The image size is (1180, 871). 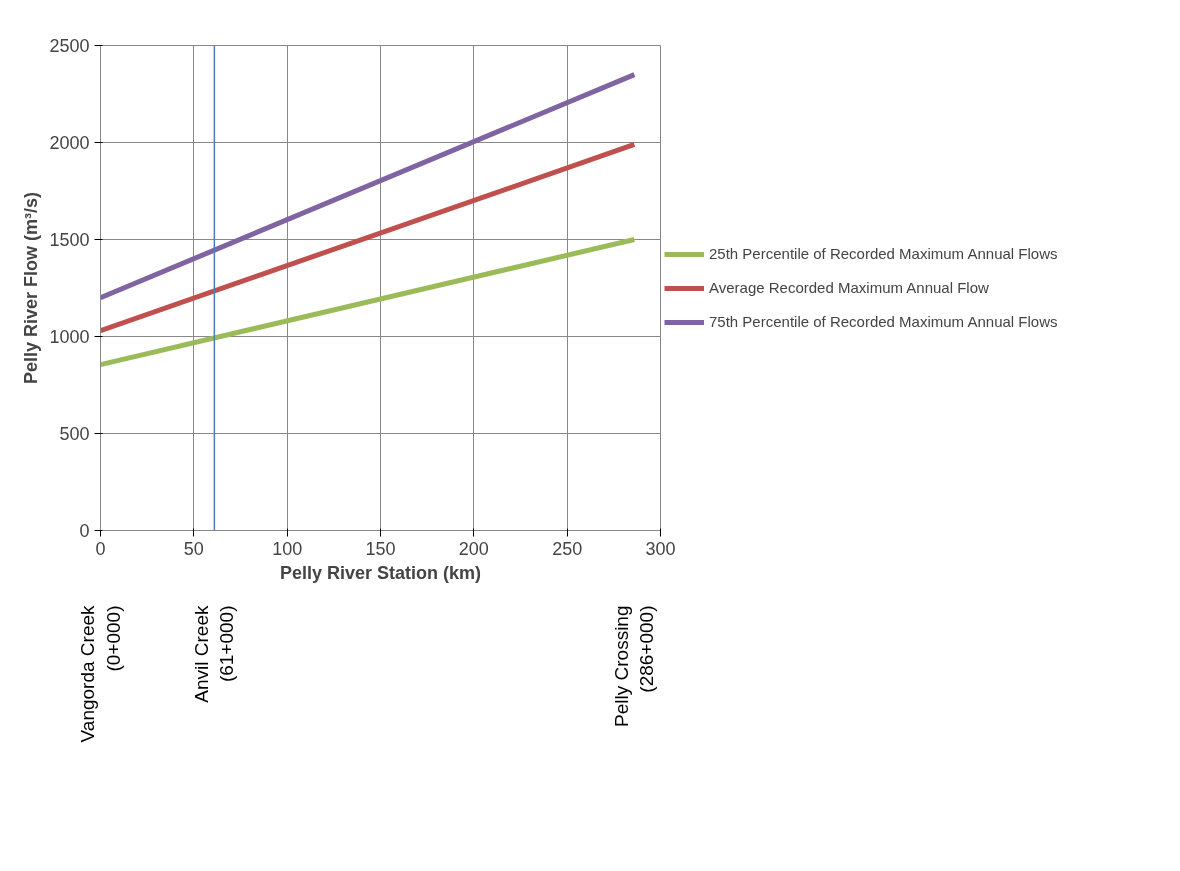 What do you see at coordinates (100, 674) in the screenshot?
I see `text: Vangorda Creek (0+000)` at bounding box center [100, 674].